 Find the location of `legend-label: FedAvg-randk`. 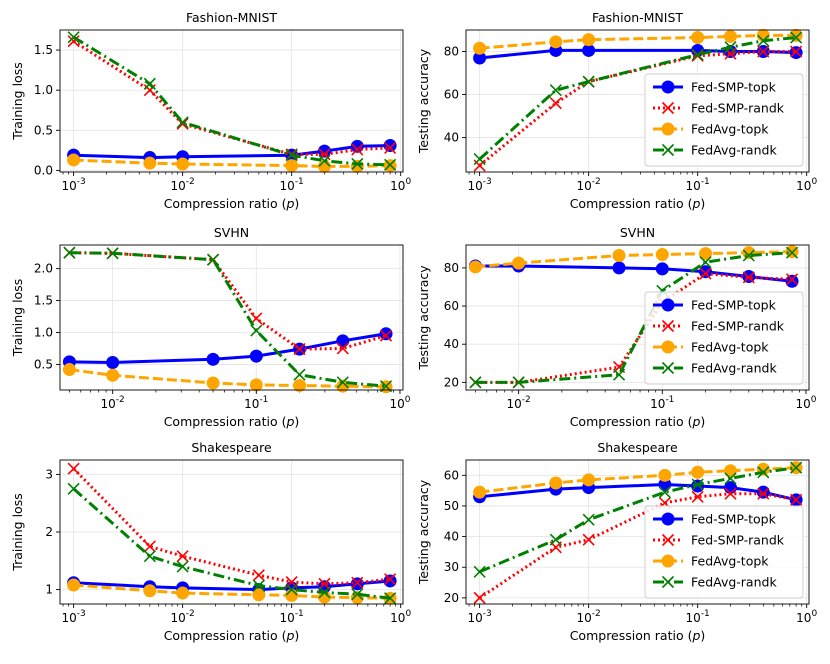

legend-label: FedAvg-randk is located at coordinates (734, 582).